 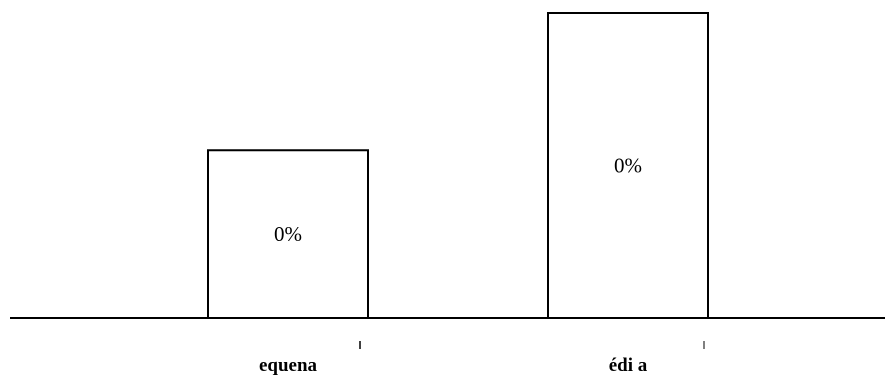 What do you see at coordinates (458, 200) in the screenshot?
I see `data-labels-group: 0% 0%` at bounding box center [458, 200].